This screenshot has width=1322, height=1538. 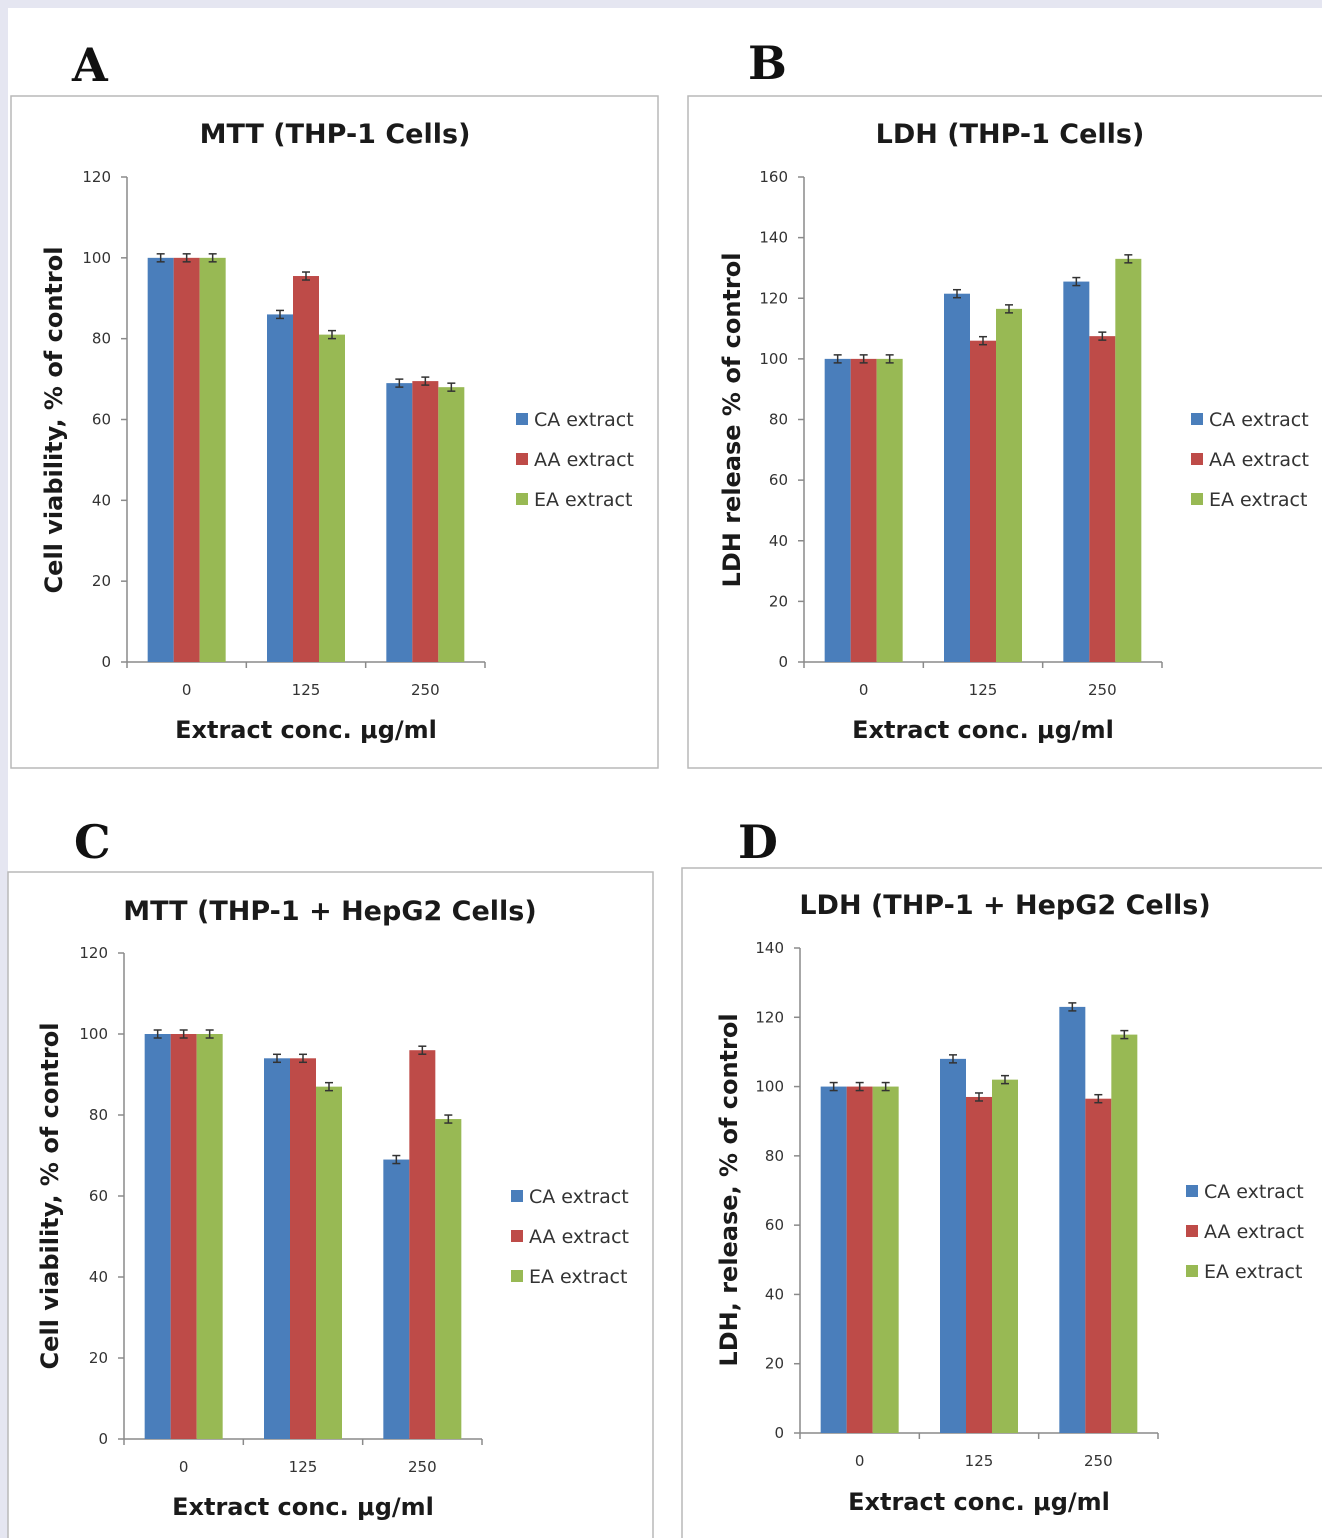 What do you see at coordinates (92, 842) in the screenshot?
I see `panel-letter-c: C` at bounding box center [92, 842].